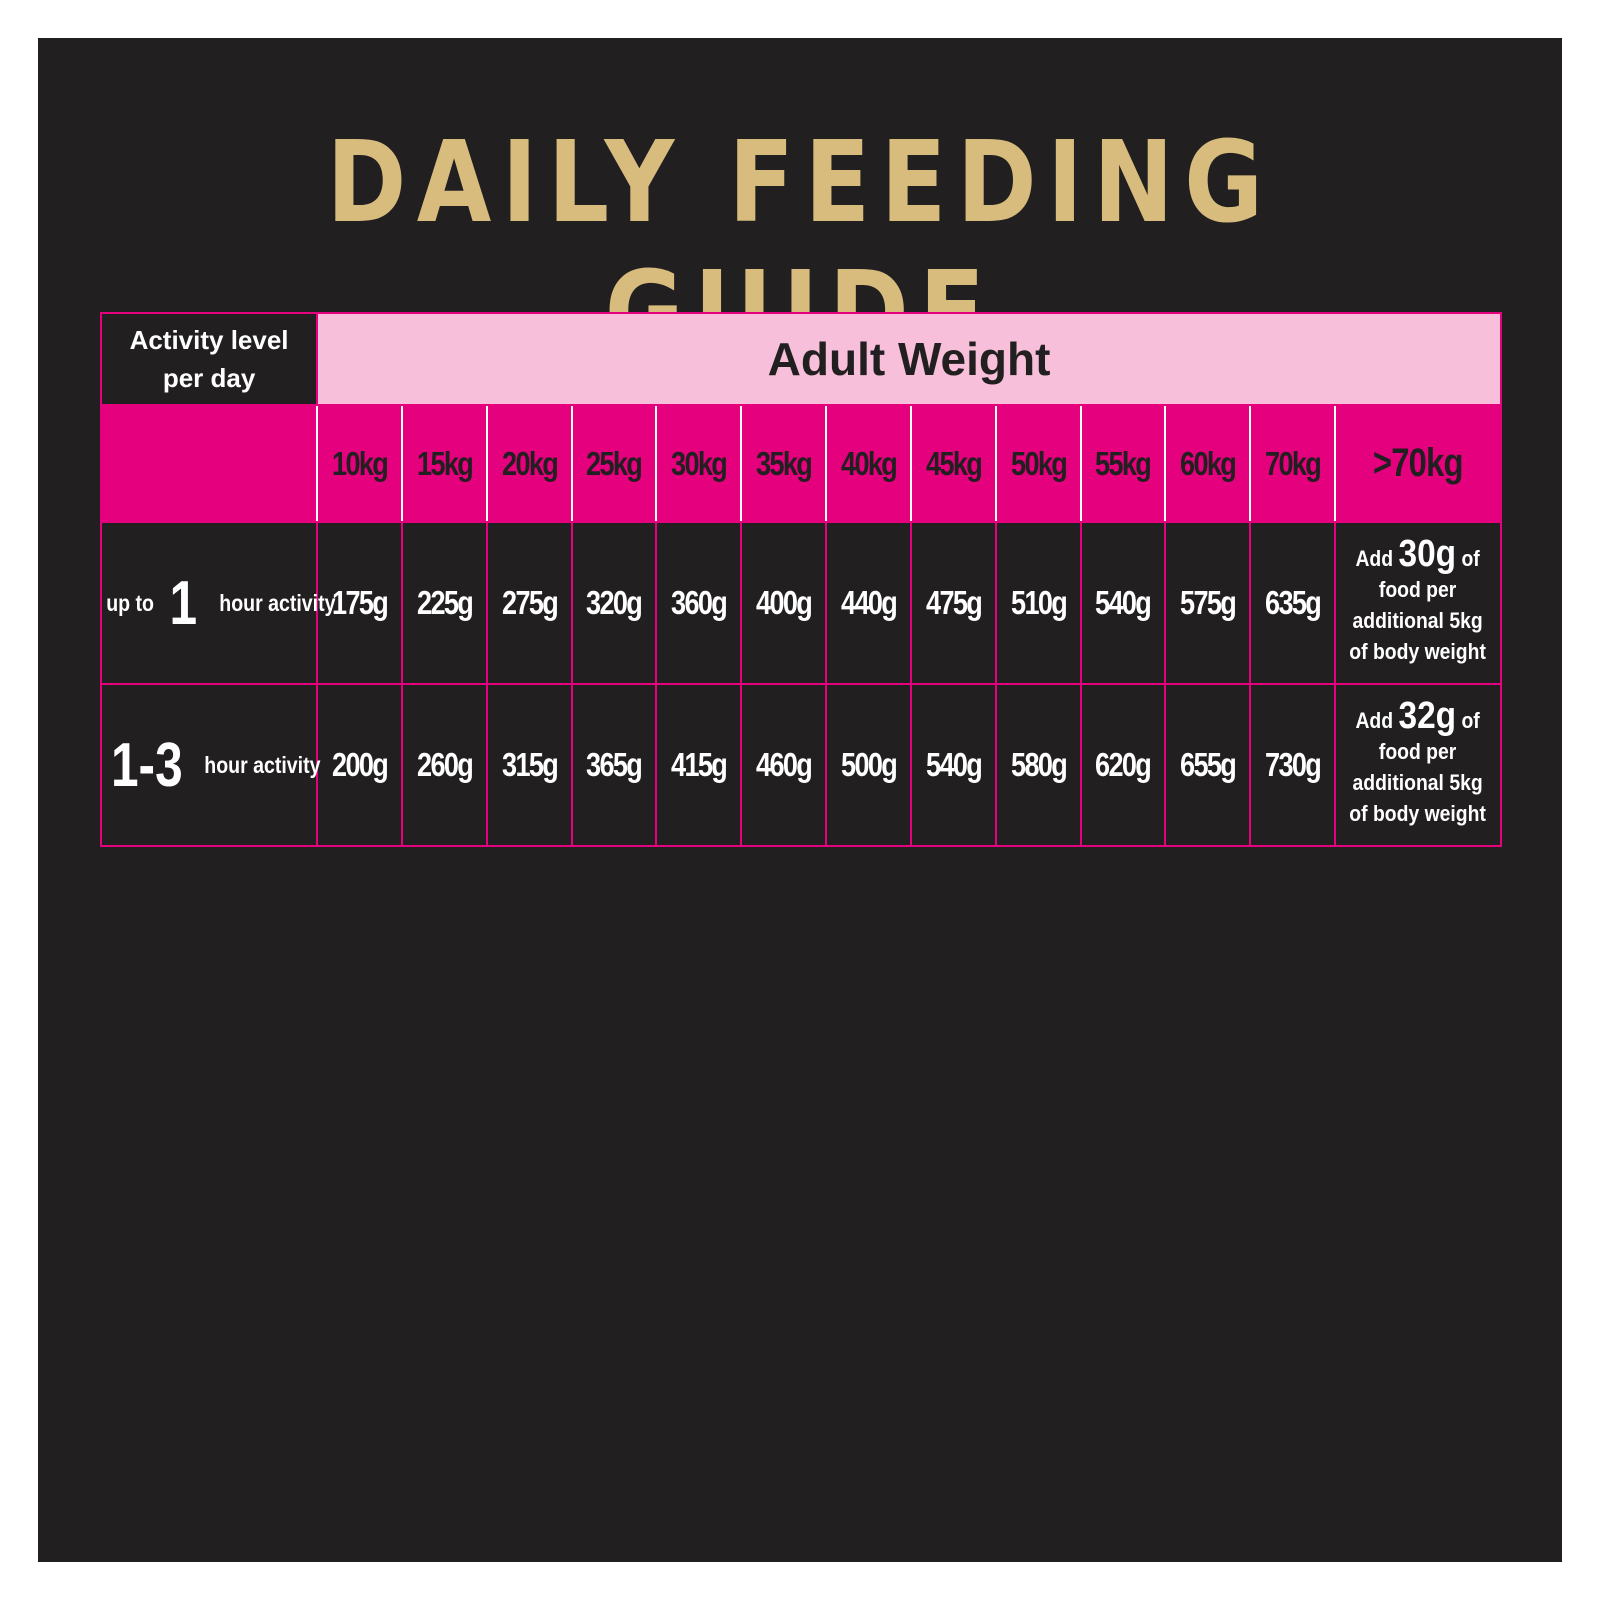 This screenshot has height=1600, width=1600. I want to click on weight-cell: 50kg, so click(1038, 463).